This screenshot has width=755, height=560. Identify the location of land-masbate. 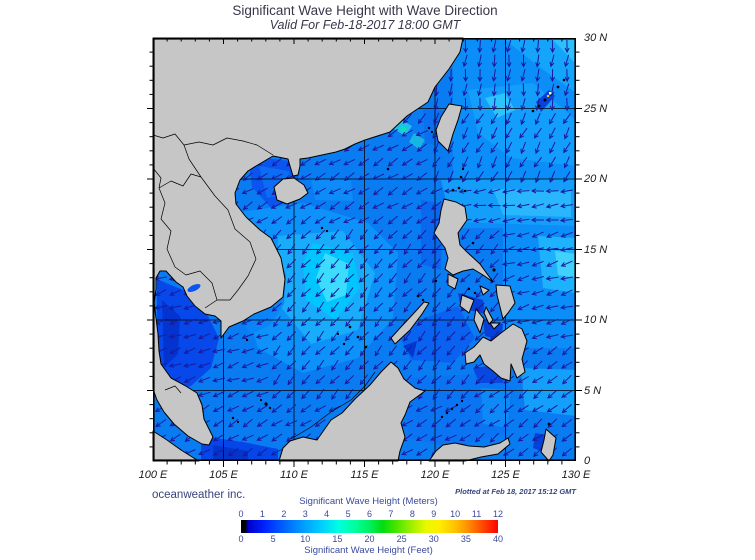
(484, 290).